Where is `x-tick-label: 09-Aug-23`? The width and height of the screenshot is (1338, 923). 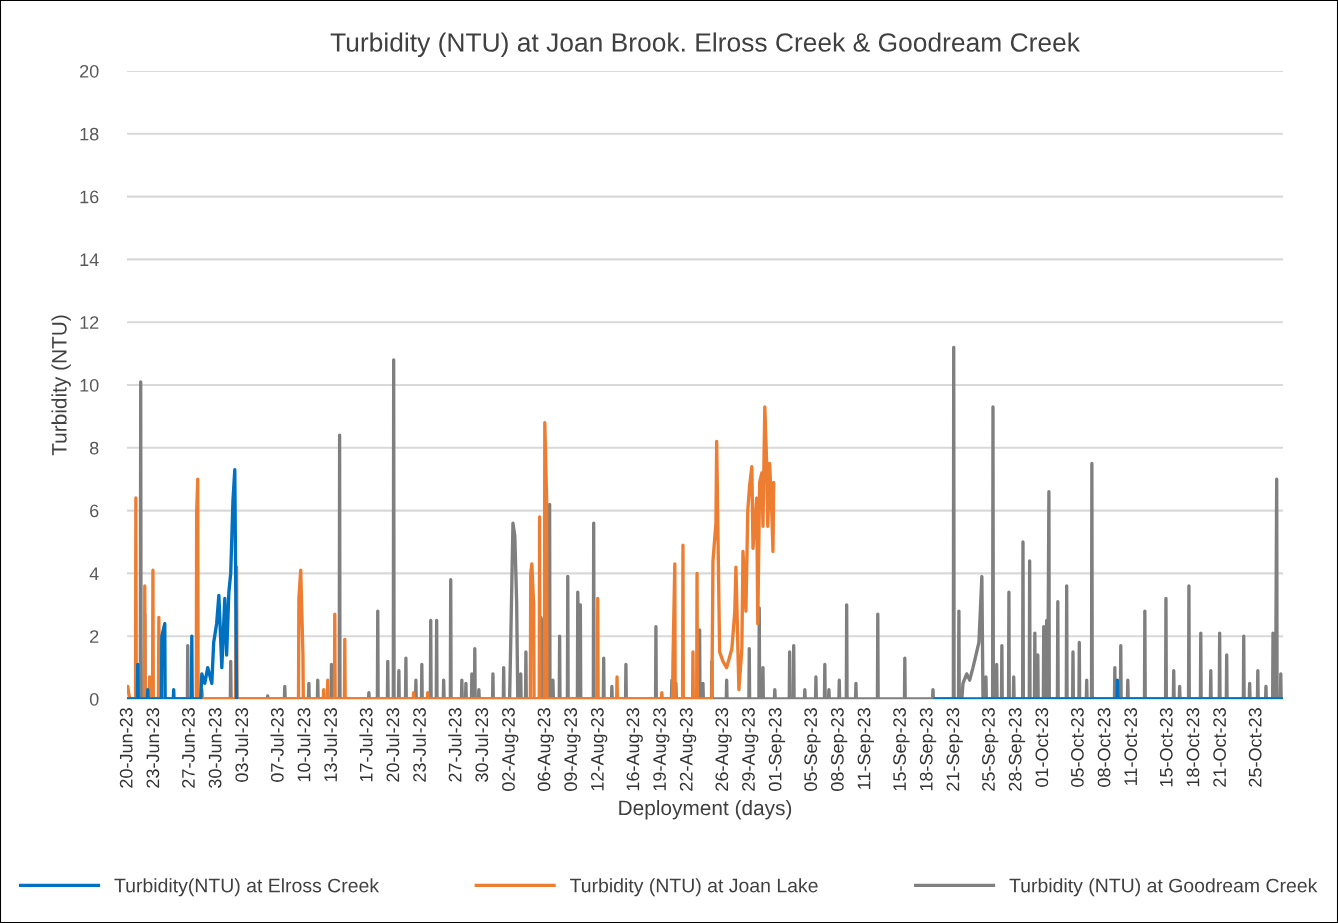
x-tick-label: 09-Aug-23 is located at coordinates (572, 749).